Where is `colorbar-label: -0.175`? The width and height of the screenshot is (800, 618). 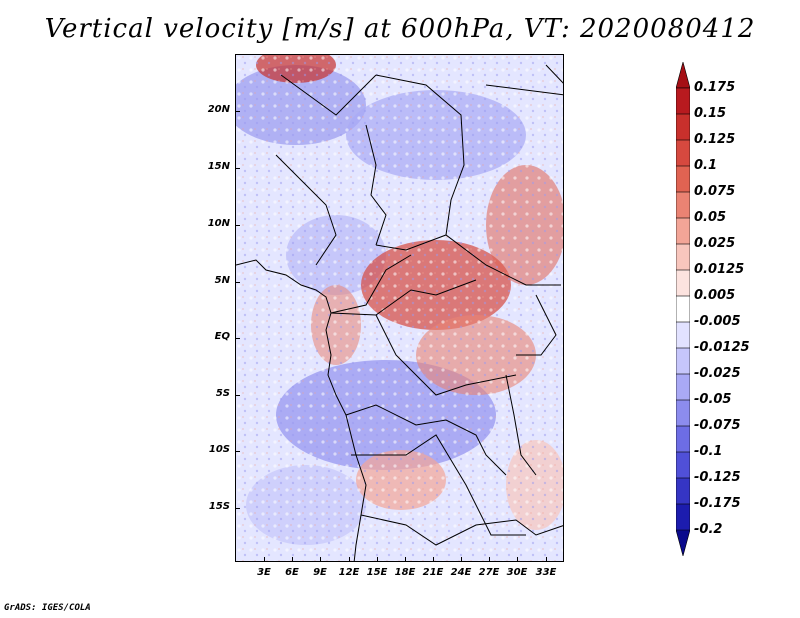 colorbar-label: -0.175 is located at coordinates (717, 503).